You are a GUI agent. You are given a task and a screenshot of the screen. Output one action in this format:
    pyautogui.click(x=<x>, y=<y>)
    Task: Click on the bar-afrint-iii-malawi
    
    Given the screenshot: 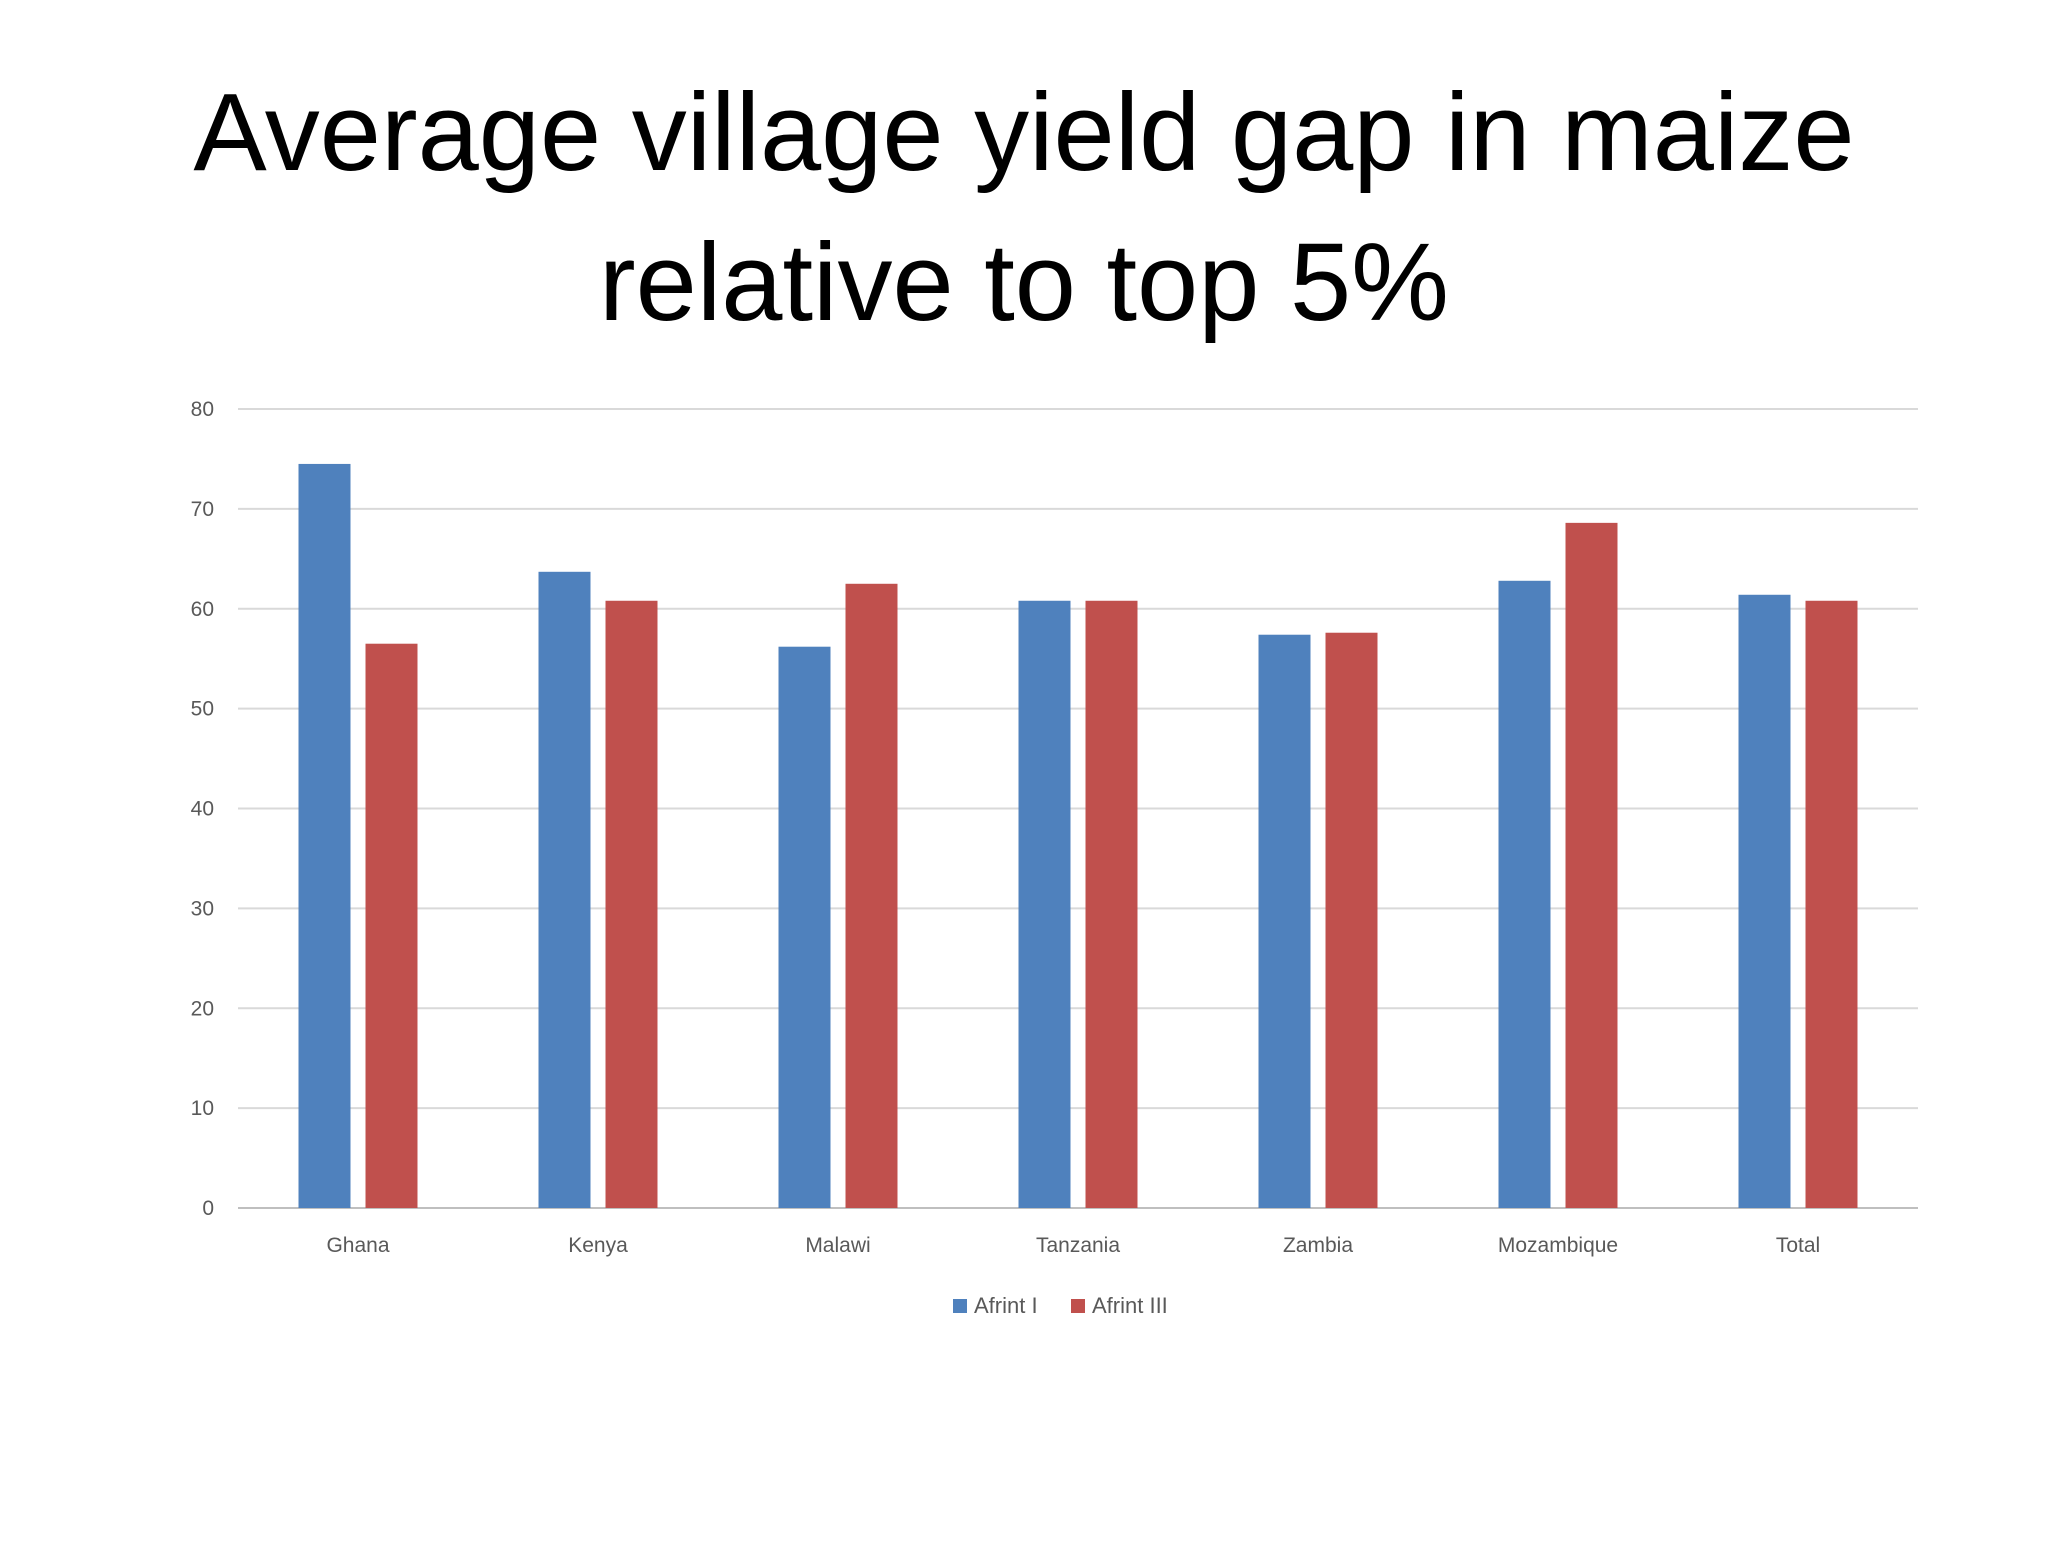 What is the action you would take?
    pyautogui.click(x=871, y=895)
    